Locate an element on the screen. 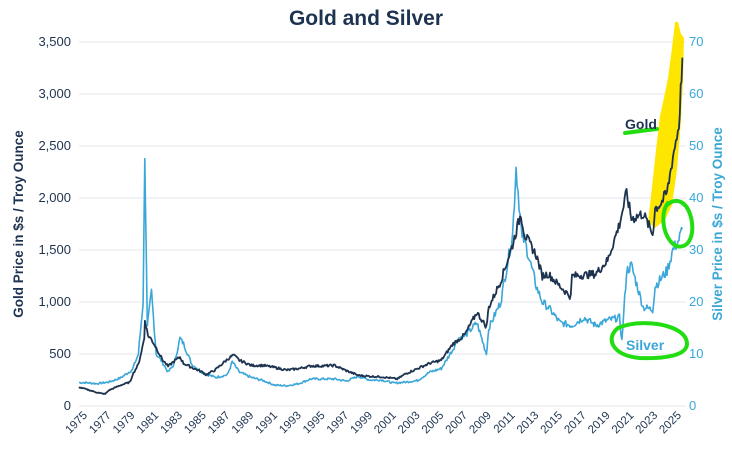 The width and height of the screenshot is (732, 449). right-axis-ticks: 0 10 20 30 40 50 60 70 is located at coordinates (696, 223).